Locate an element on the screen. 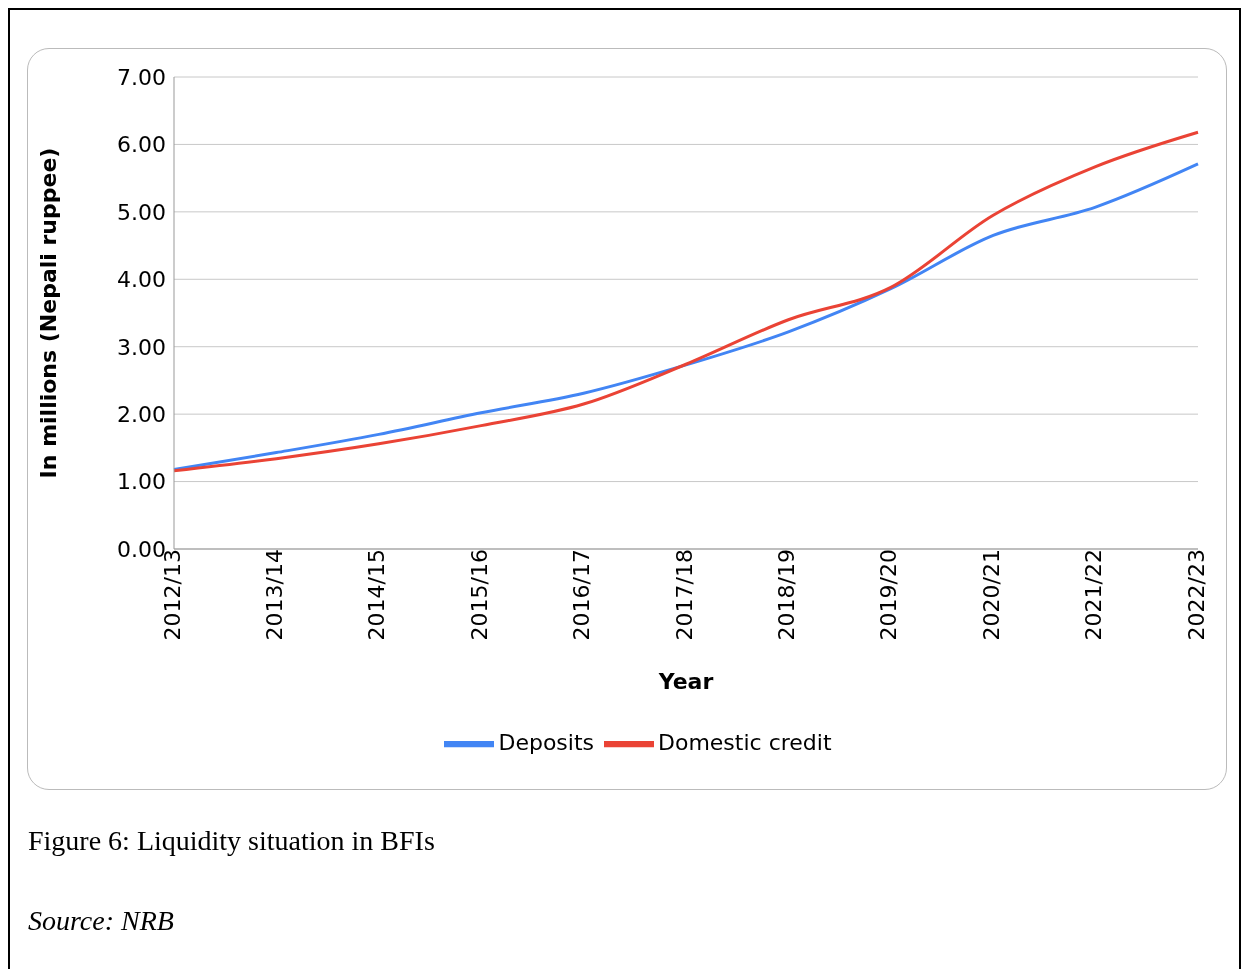 The image size is (1249, 977). x-tick-label: 2019/20 is located at coordinates (889, 595).